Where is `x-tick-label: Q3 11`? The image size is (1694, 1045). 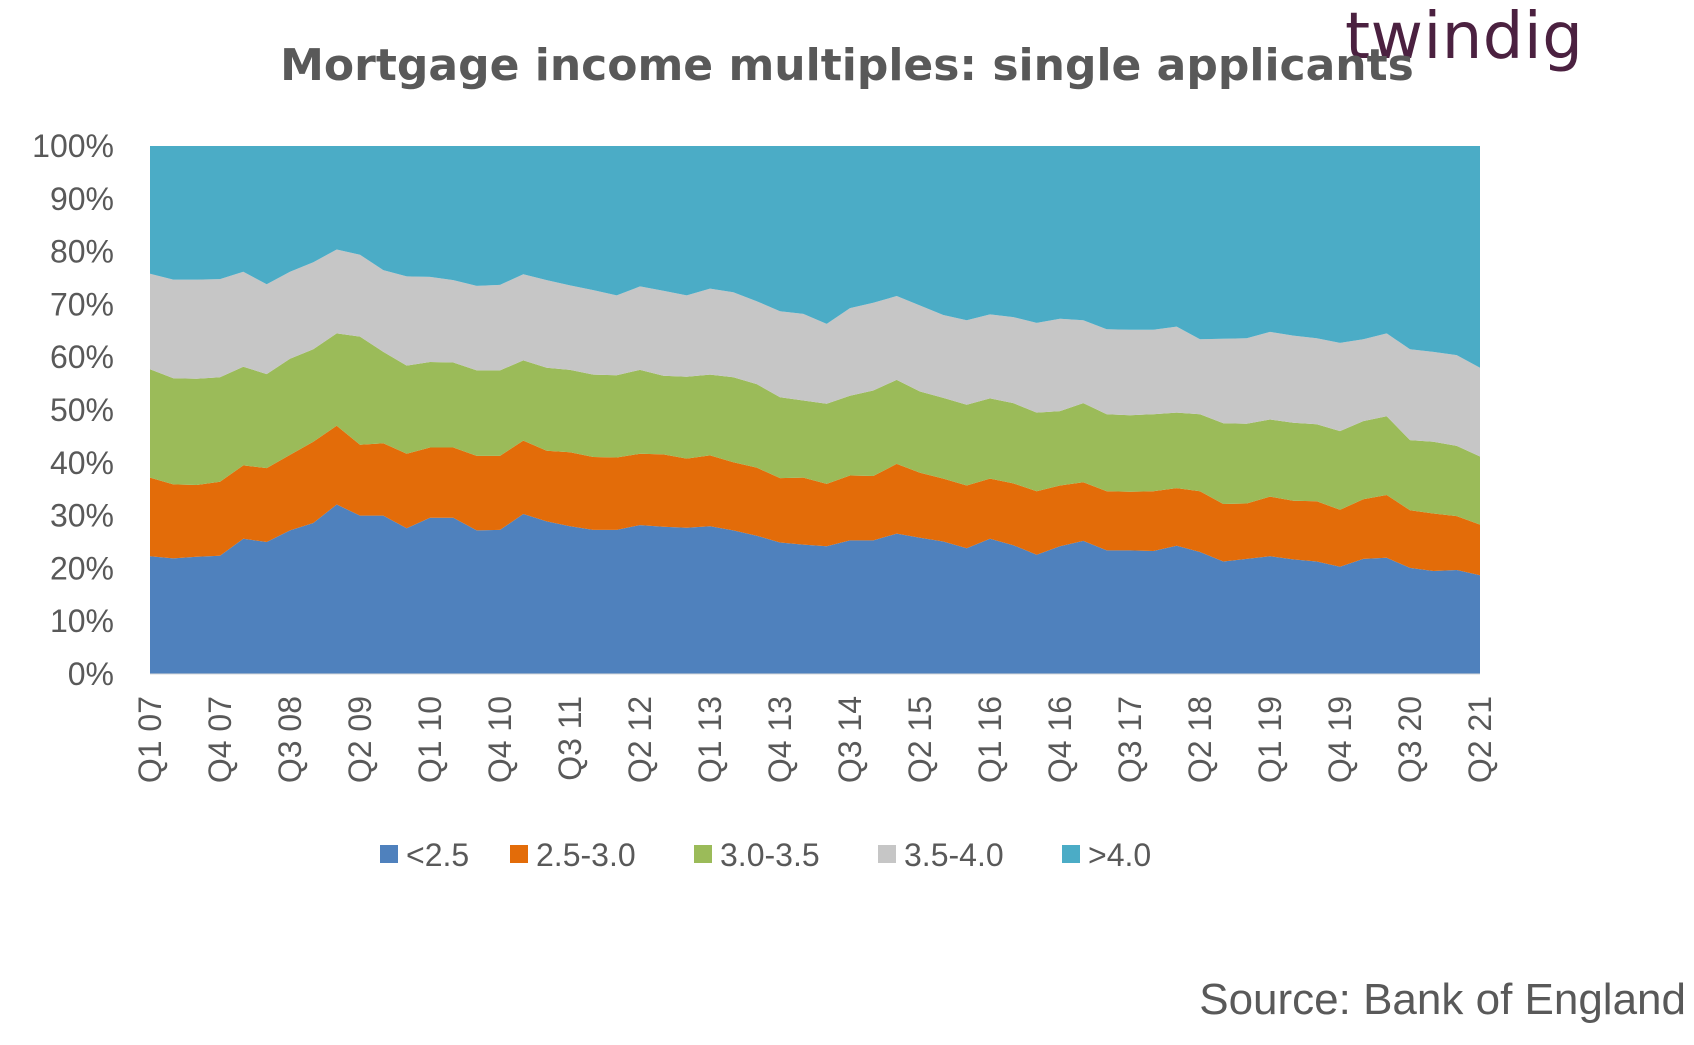 x-tick-label: Q3 11 is located at coordinates (570, 738).